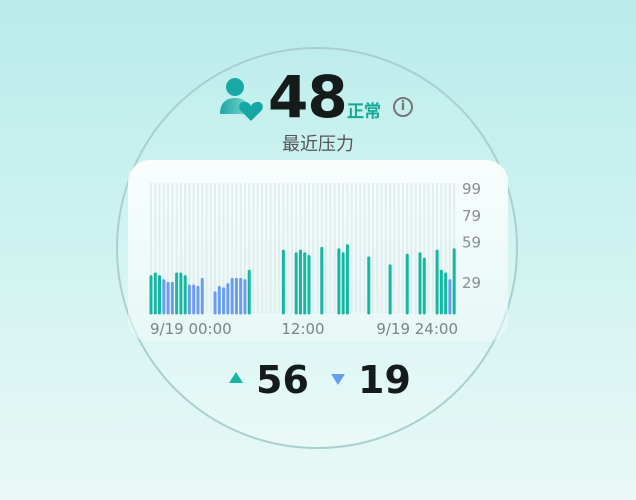  I want to click on info-icon: i, so click(403, 107).